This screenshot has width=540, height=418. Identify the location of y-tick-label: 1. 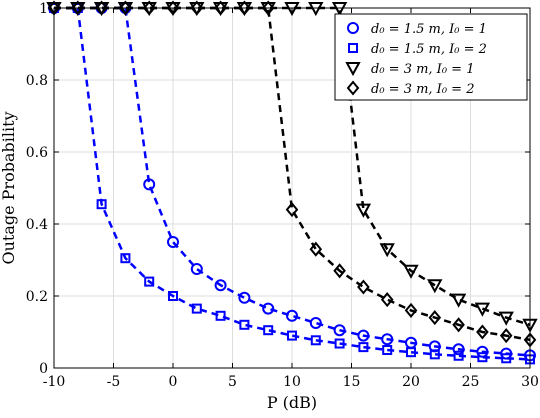
(43, 9).